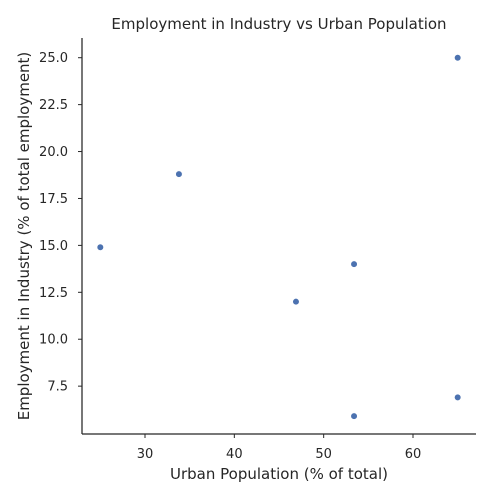 This screenshot has width=500, height=500. Describe the element at coordinates (53, 58) in the screenshot. I see `y-tick-label: 25.0` at that location.